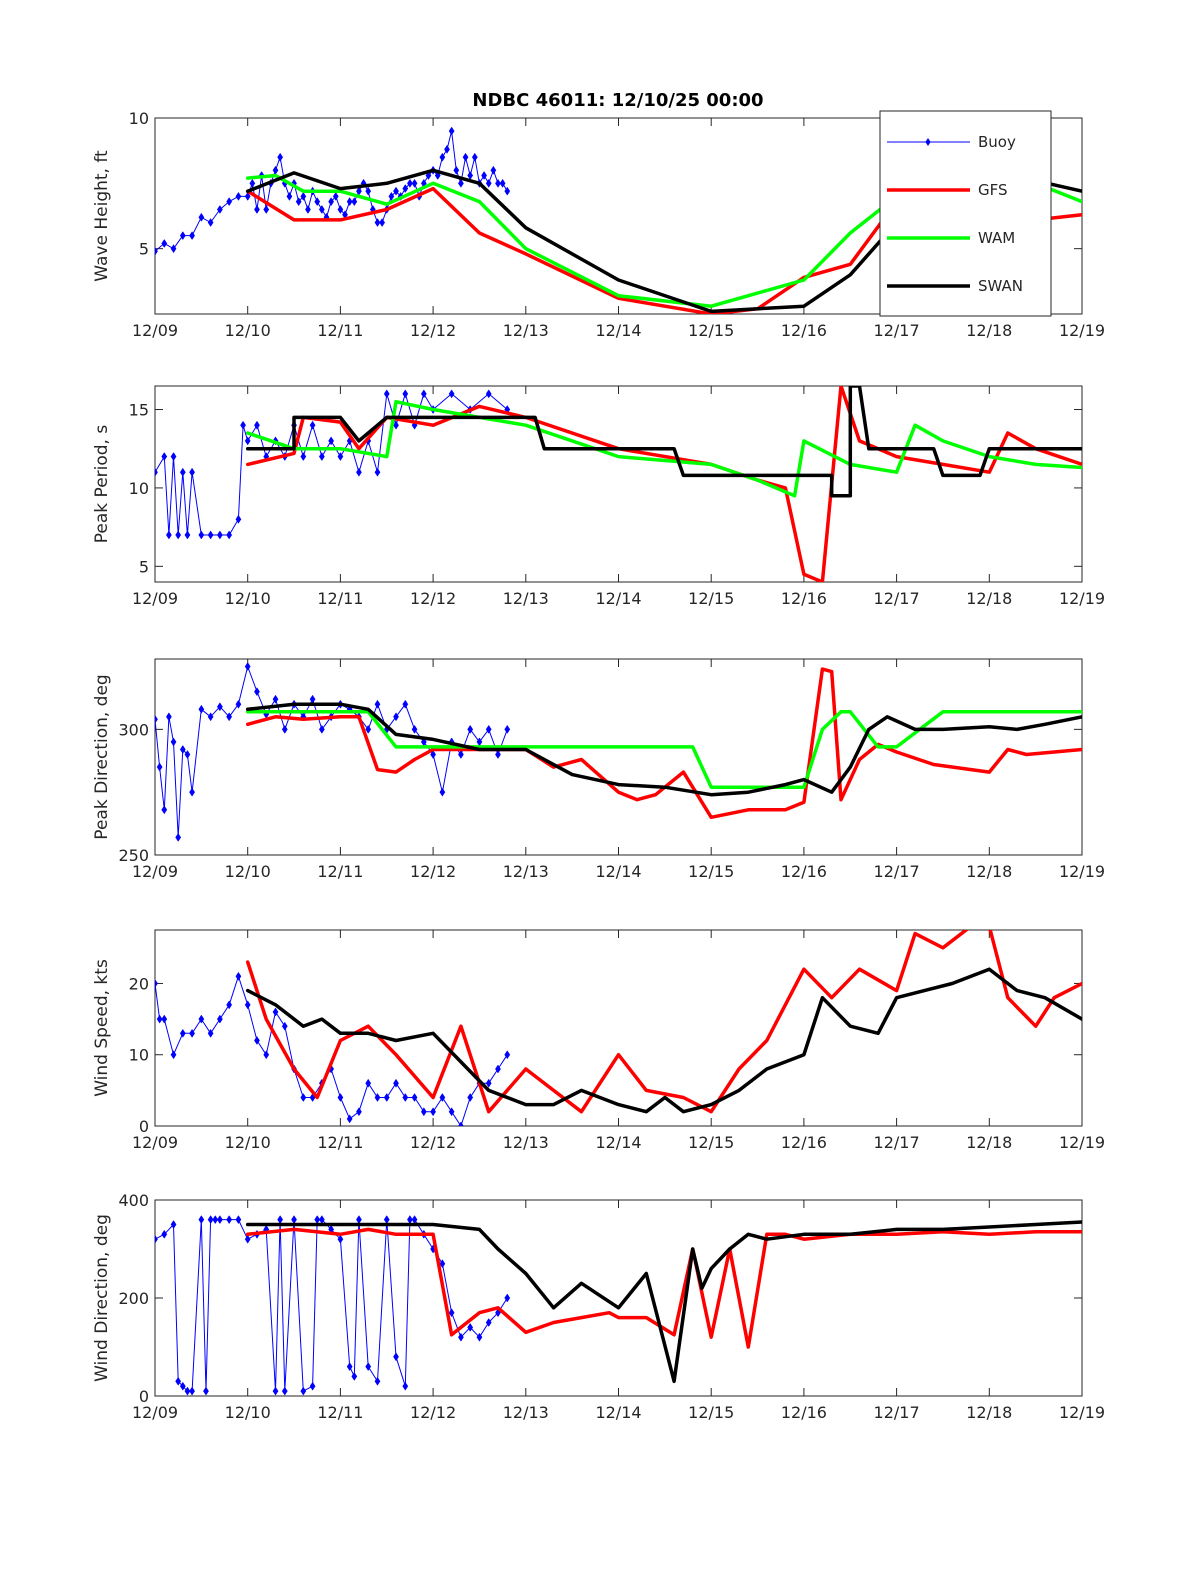  I want to click on y-tick-label: 0, so click(144, 1126).